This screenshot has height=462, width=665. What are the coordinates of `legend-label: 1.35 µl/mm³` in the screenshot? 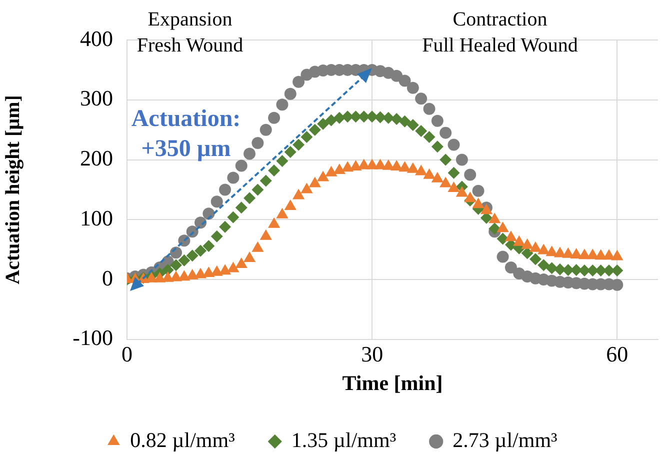 It's located at (343, 440).